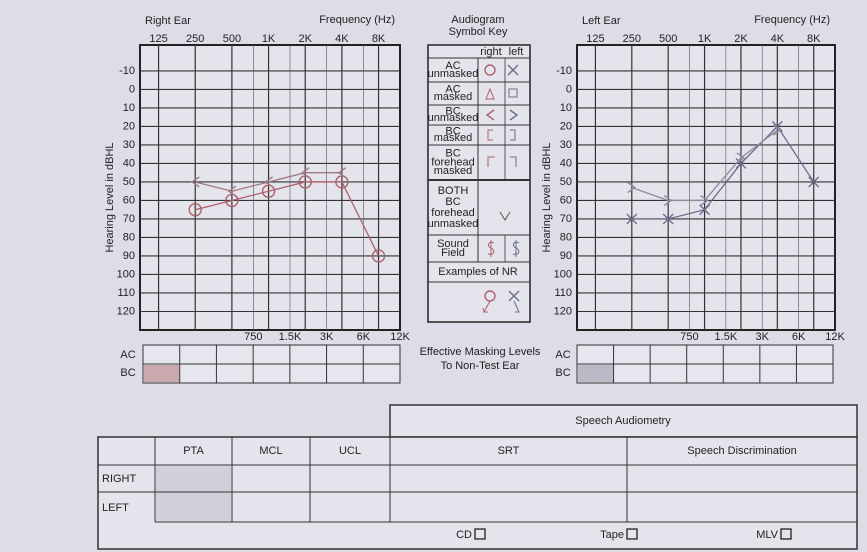  Describe the element at coordinates (601, 21) in the screenshot. I see `chart-title: Left Ear` at that location.